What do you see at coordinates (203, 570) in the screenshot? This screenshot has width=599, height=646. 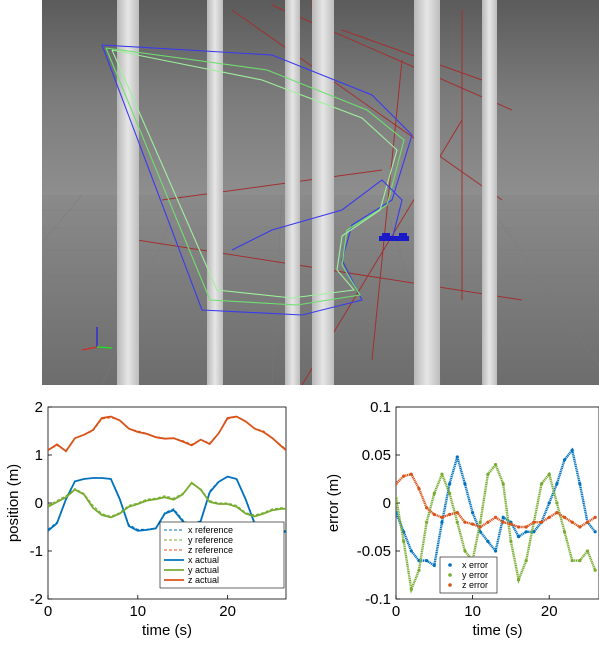 I see `legend-label: y actual` at bounding box center [203, 570].